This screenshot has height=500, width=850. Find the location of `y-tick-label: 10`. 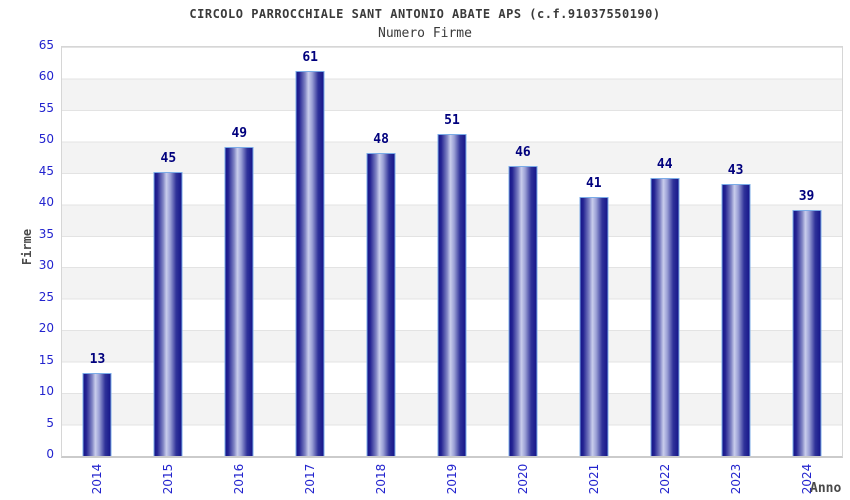

y-tick-label: 10 is located at coordinates (46, 391).